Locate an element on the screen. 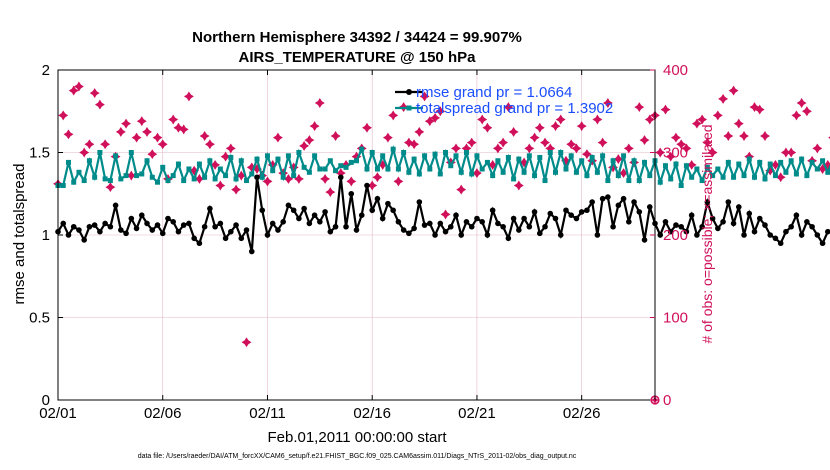 The width and height of the screenshot is (830, 470). x-tick-label: 02/21 is located at coordinates (477, 413).